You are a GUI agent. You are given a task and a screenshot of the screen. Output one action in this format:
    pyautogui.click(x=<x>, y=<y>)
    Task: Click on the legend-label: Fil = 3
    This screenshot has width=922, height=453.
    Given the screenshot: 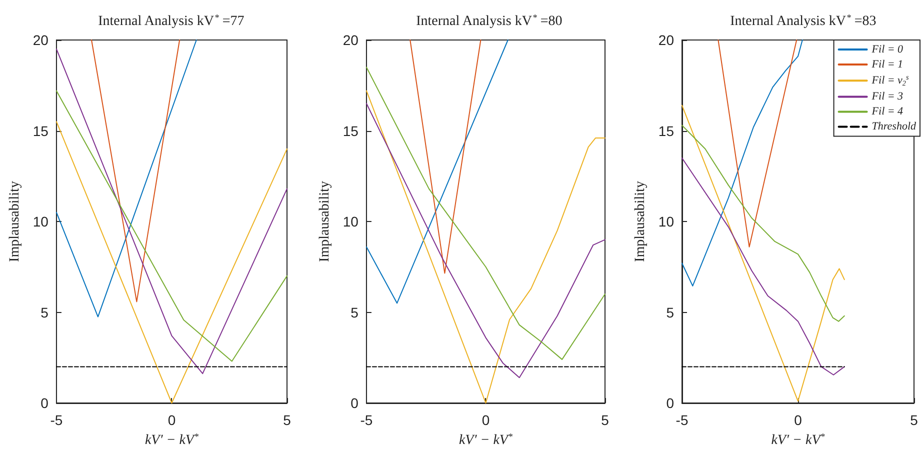 What is the action you would take?
    pyautogui.click(x=887, y=96)
    